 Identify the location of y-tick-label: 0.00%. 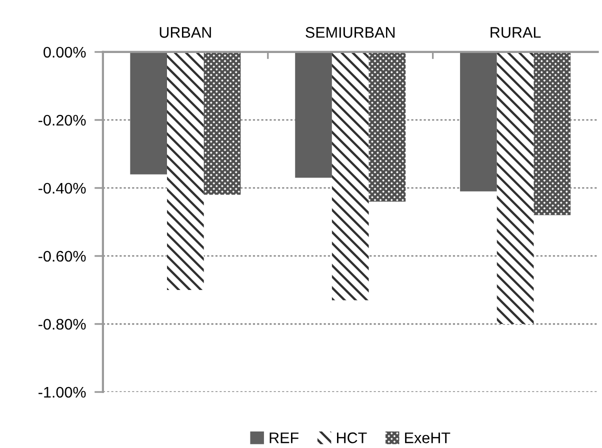
(65, 52).